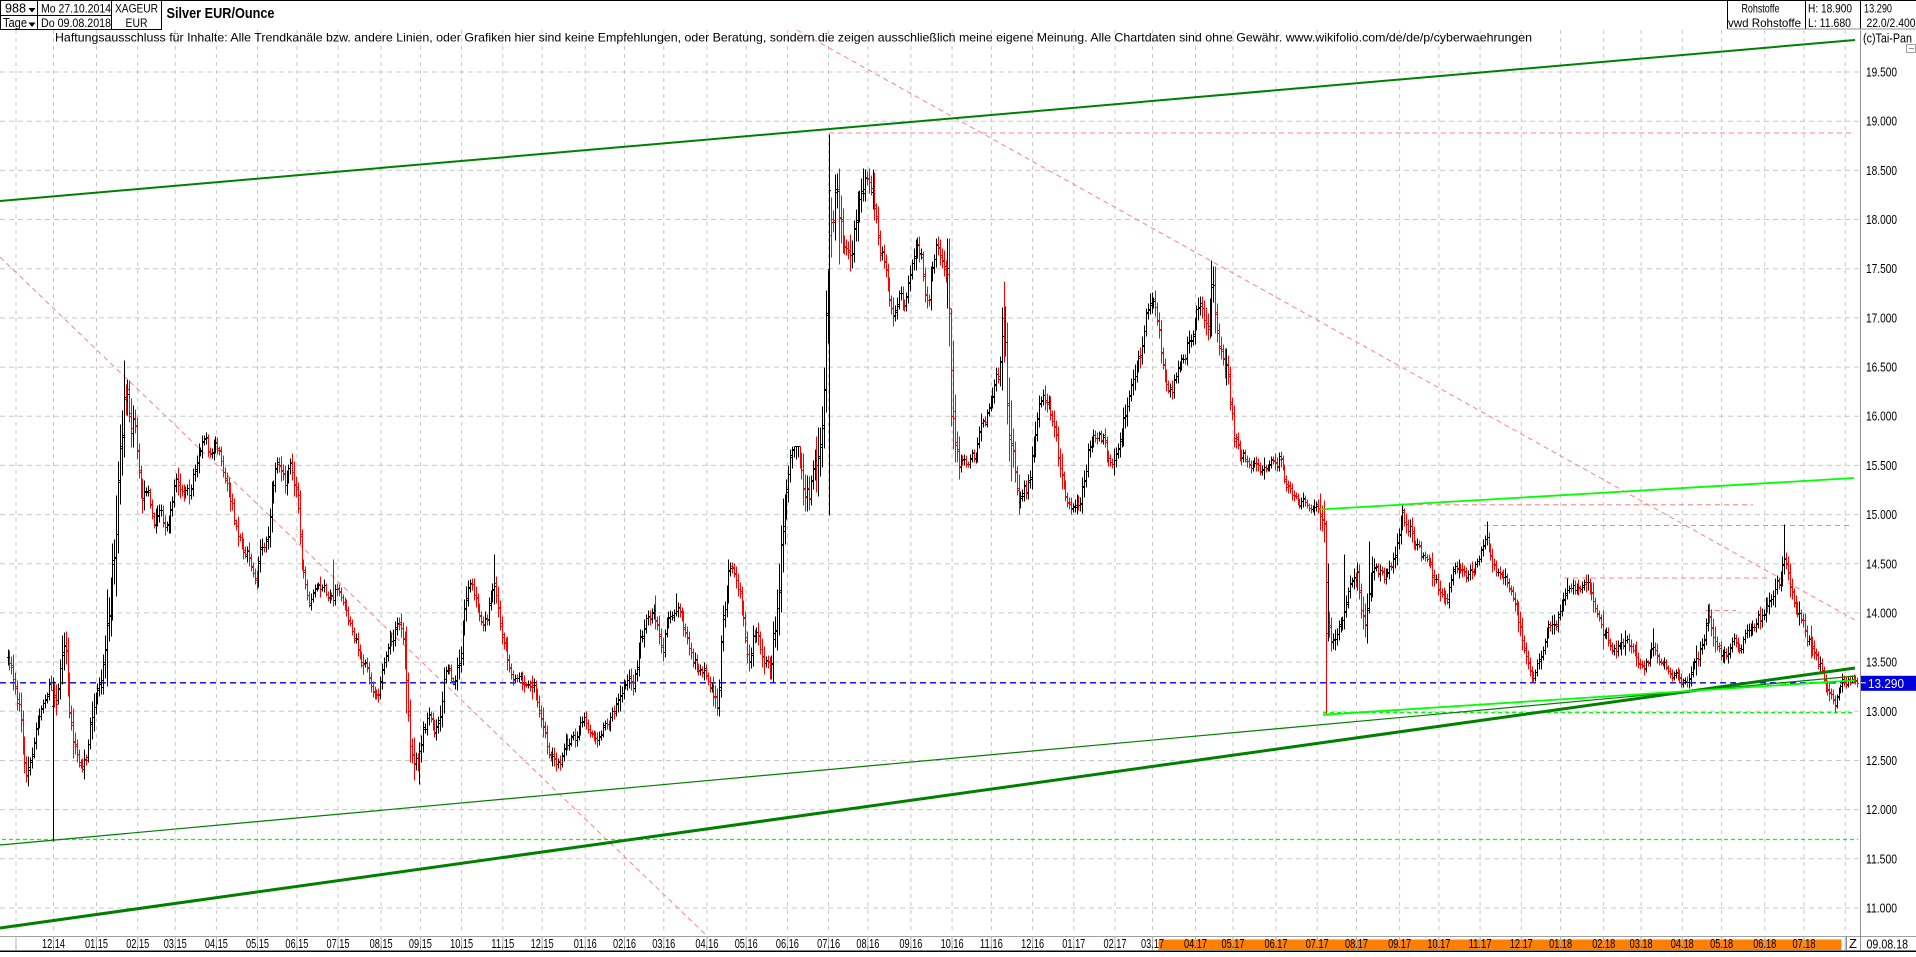  Describe the element at coordinates (1682, 943) in the screenshot. I see `svg-text: 04.18` at that location.